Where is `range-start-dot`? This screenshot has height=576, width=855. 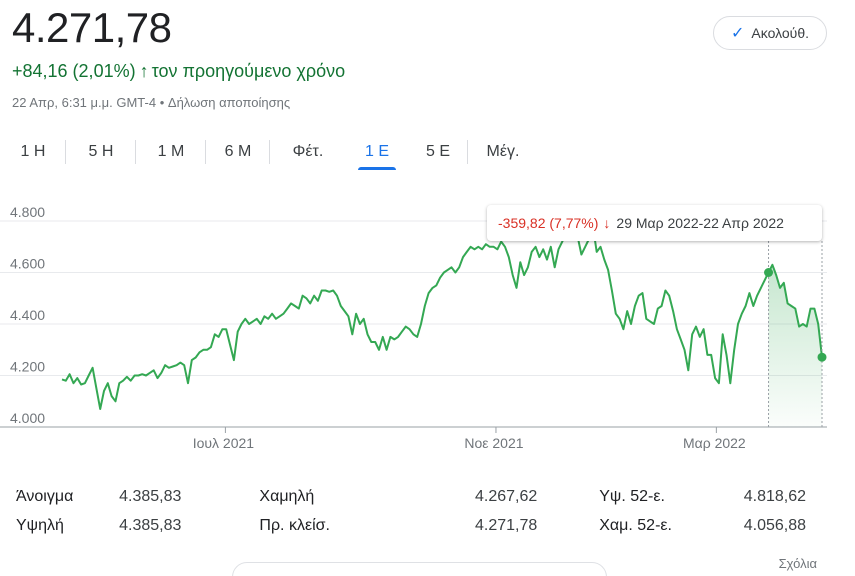
range-start-dot is located at coordinates (769, 272).